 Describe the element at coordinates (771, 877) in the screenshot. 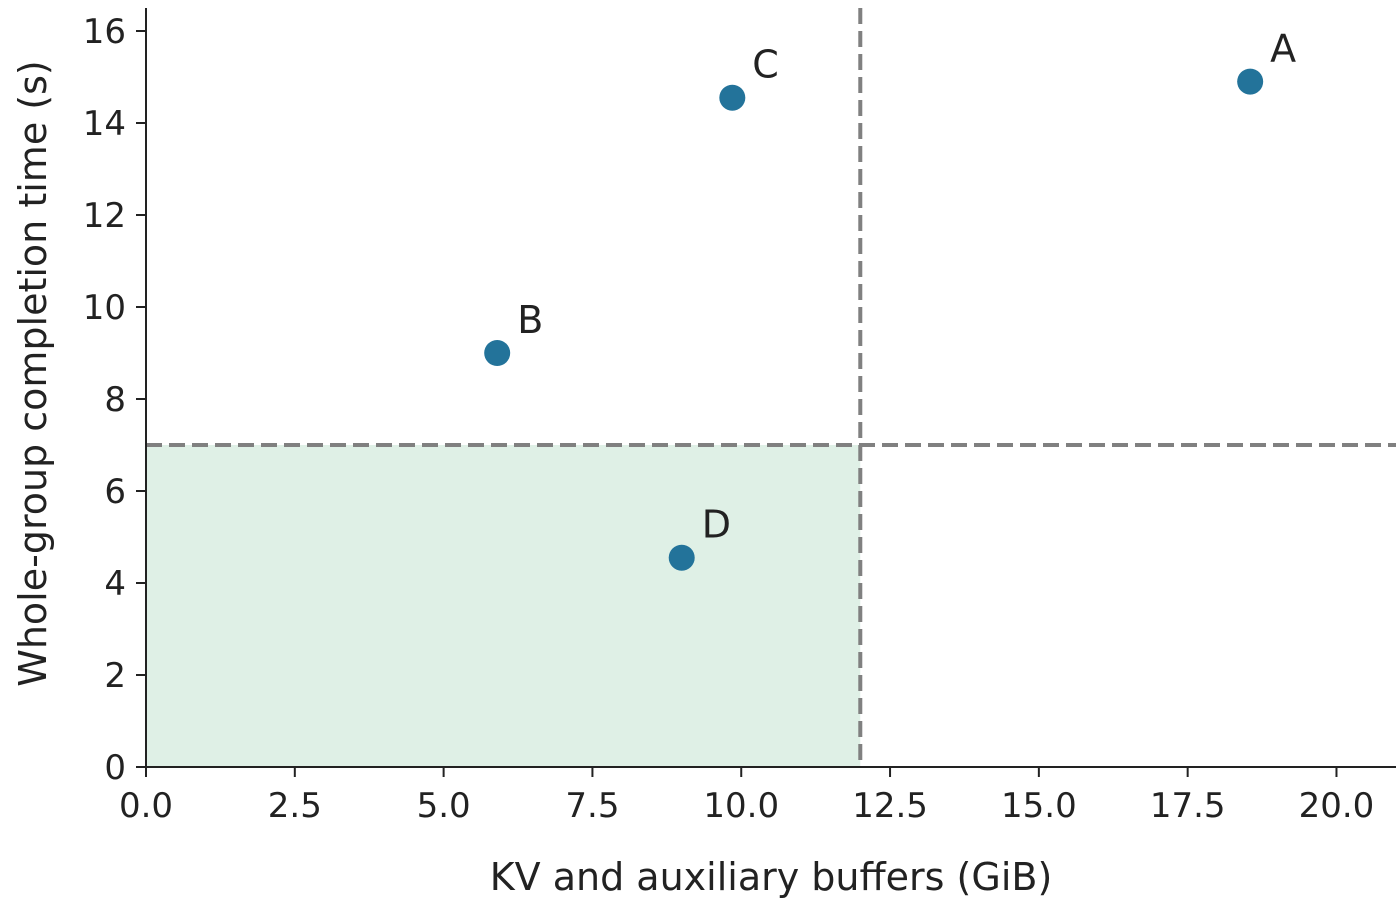

I see `x-axis-title: KV and auxiliary buffers (GiB)` at that location.